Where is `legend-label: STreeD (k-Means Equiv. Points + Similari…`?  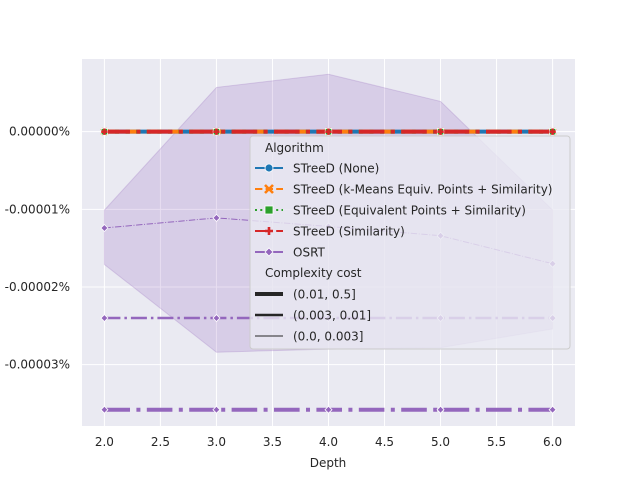
legend-label: STreeD (k-Means Equiv. Points + Similari… is located at coordinates (422, 190).